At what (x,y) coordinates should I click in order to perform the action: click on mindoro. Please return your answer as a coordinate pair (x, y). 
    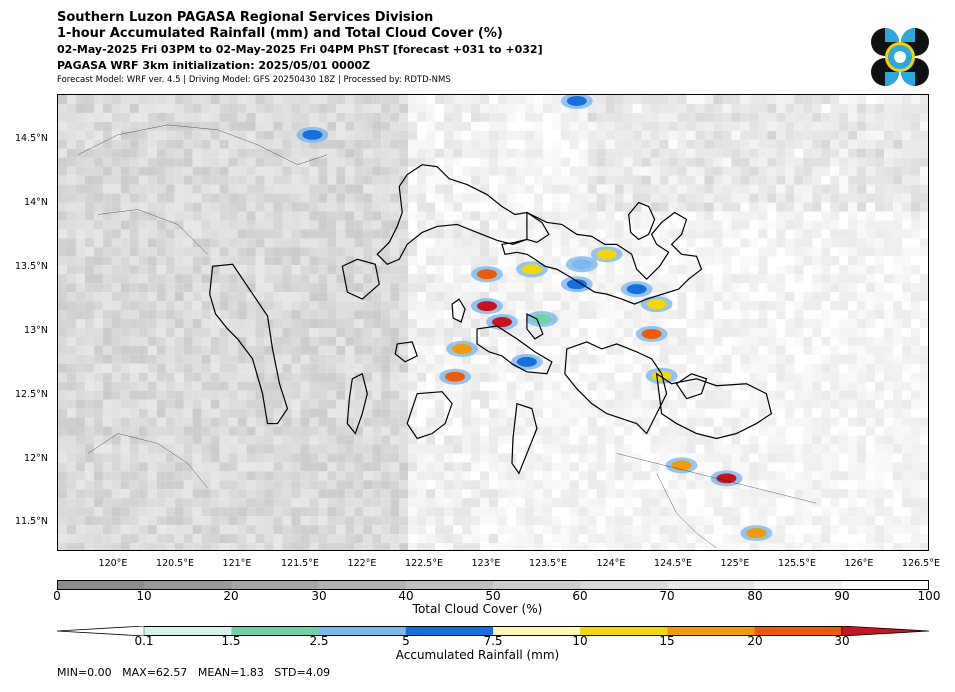
    Looking at the image, I should click on (249, 344).